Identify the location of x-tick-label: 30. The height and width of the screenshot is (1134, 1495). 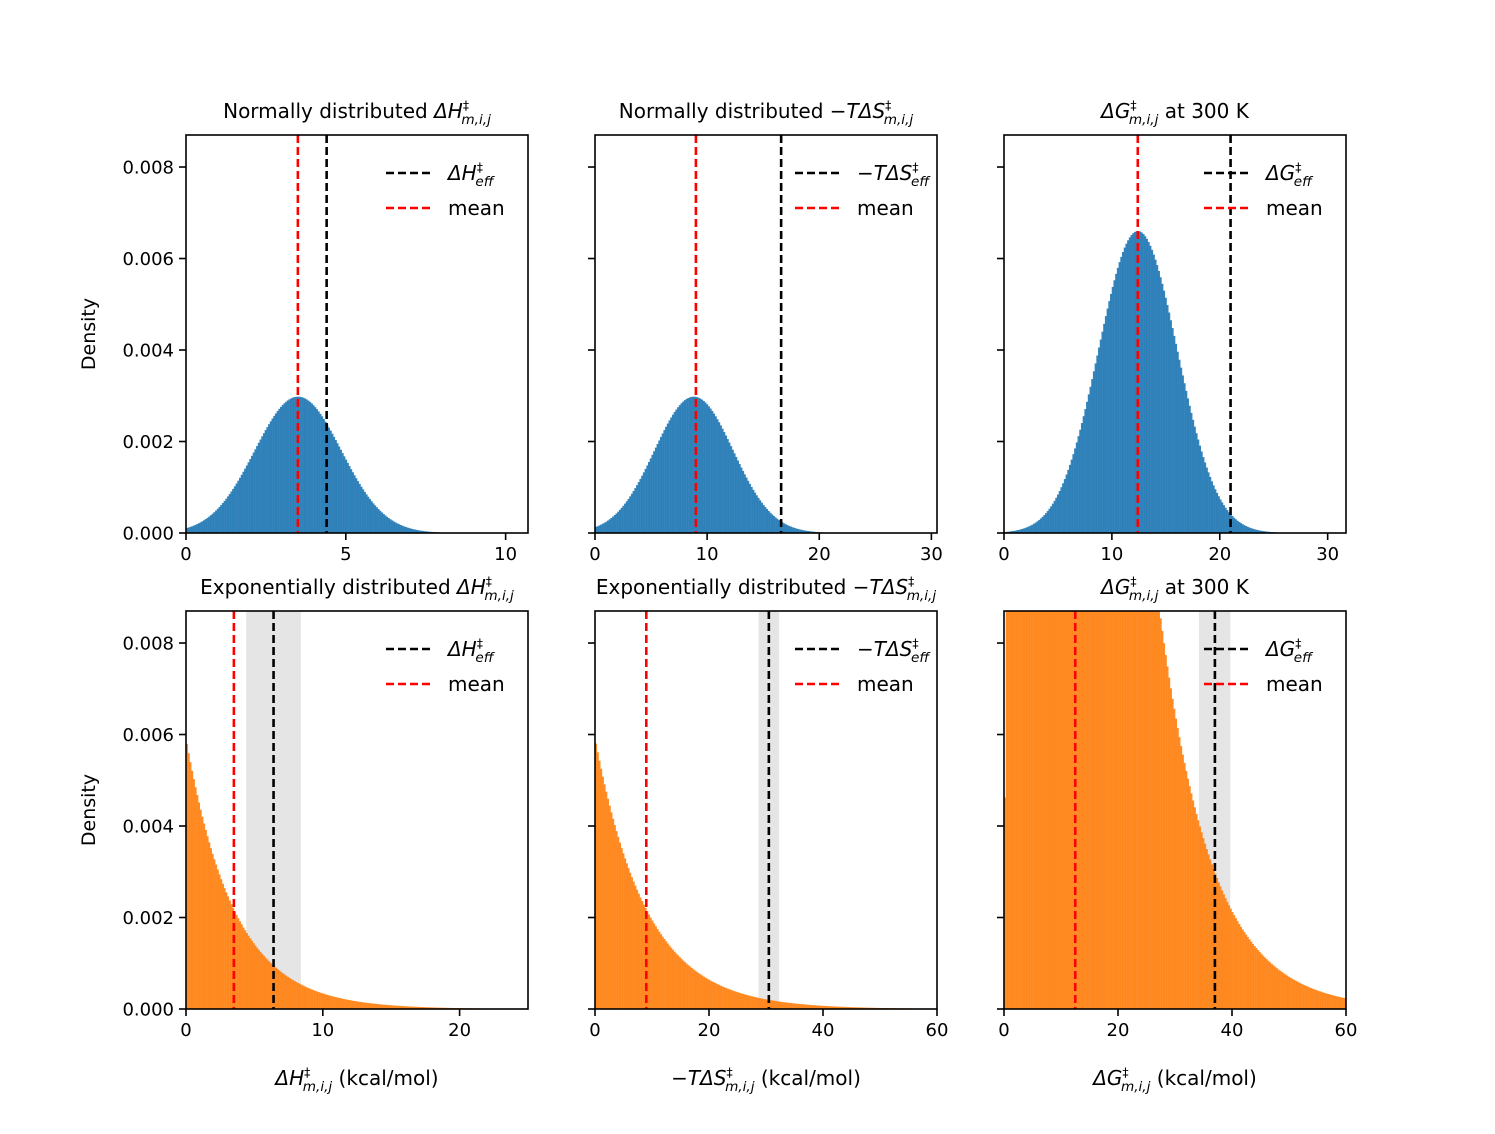
(931, 554).